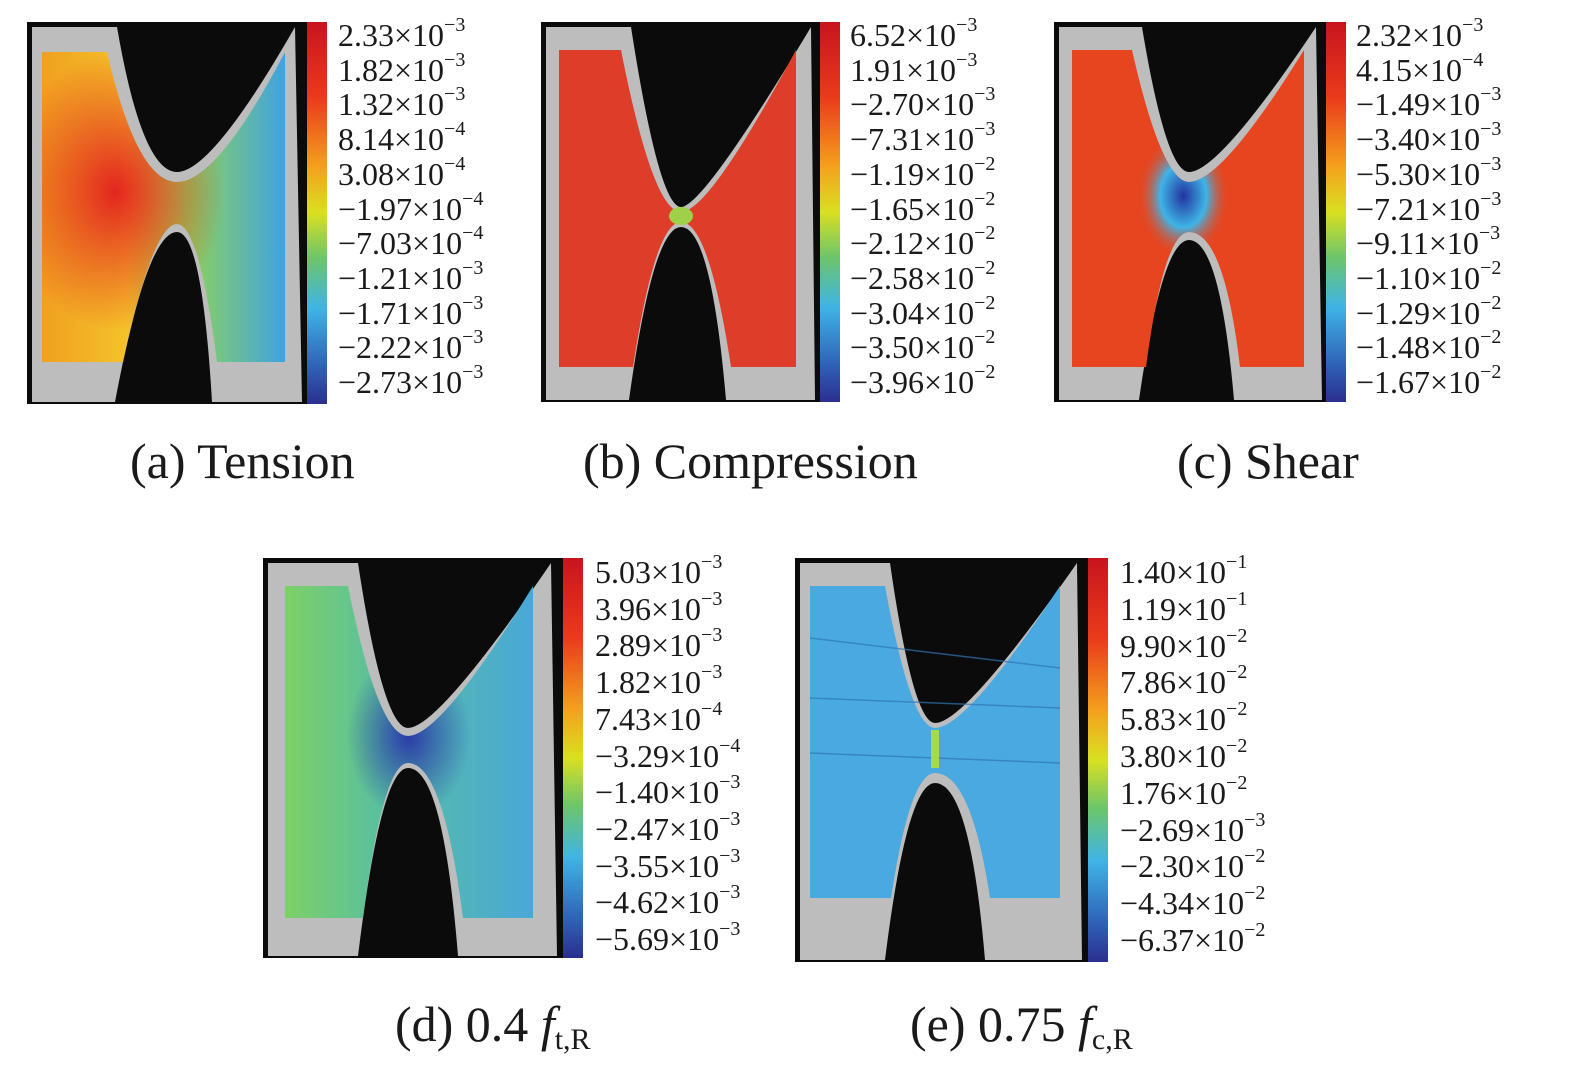  Describe the element at coordinates (912, 104) in the screenshot. I see `tick-mantissa: −2.70×10` at that location.